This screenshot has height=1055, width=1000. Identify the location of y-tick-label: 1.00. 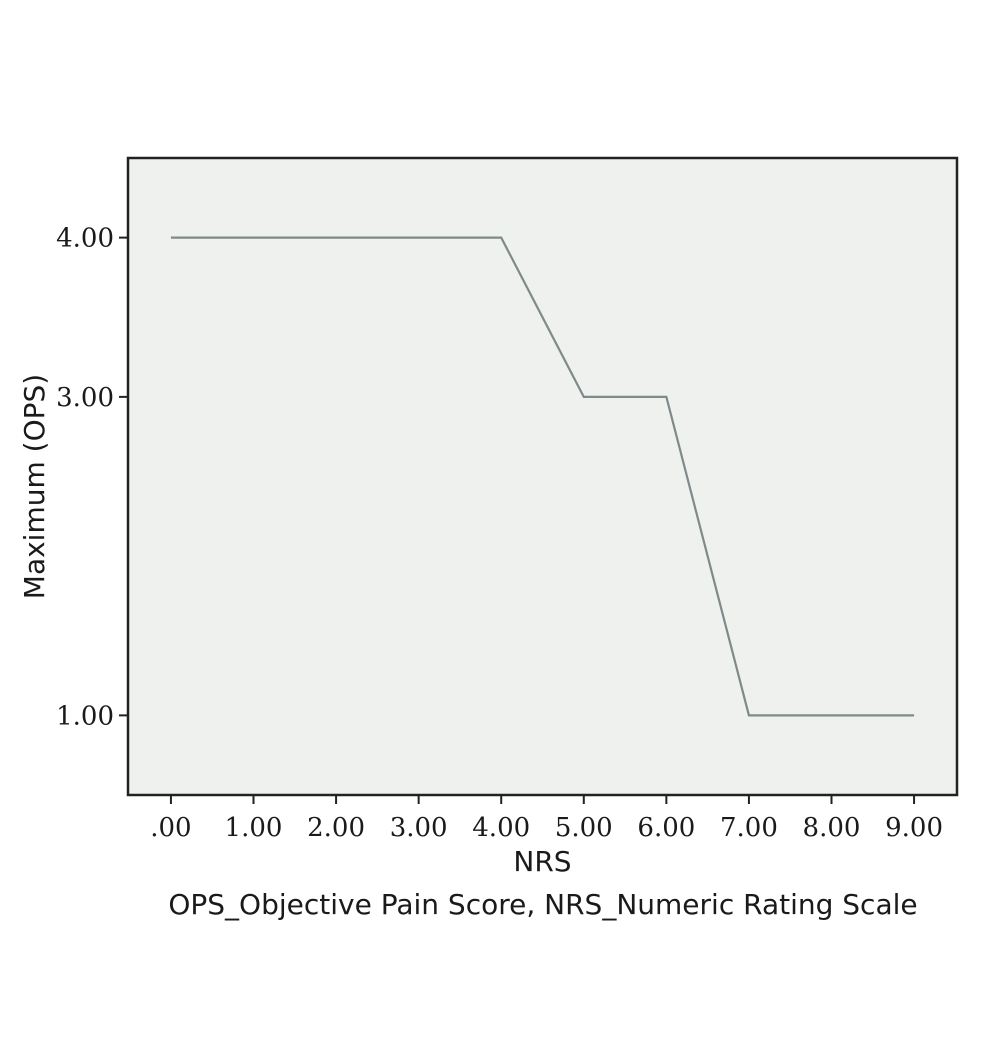
(85, 716).